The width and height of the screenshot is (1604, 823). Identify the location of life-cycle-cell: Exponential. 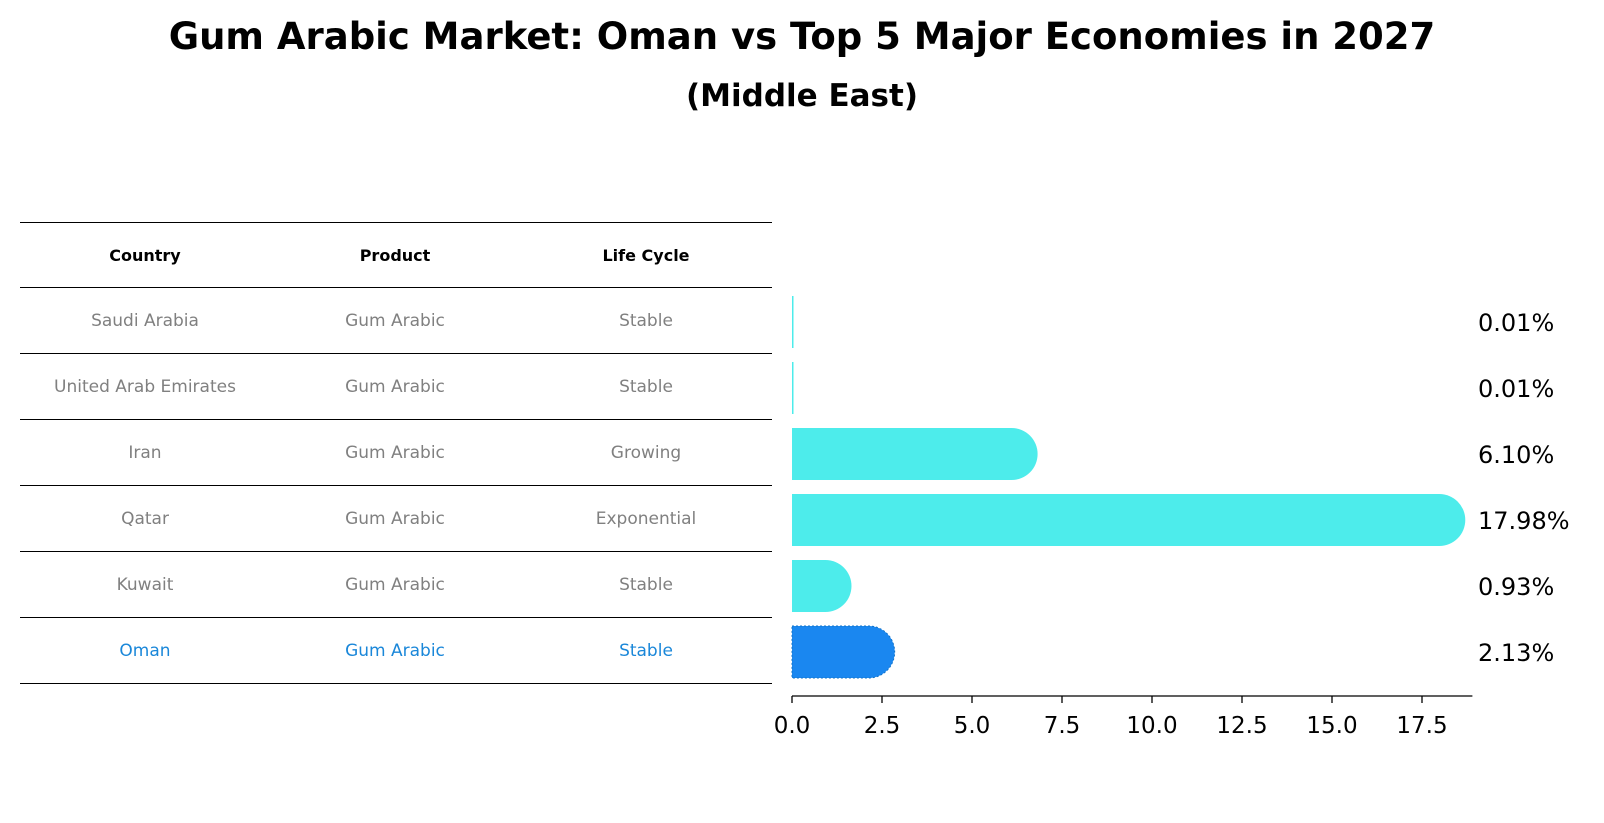
(646, 518).